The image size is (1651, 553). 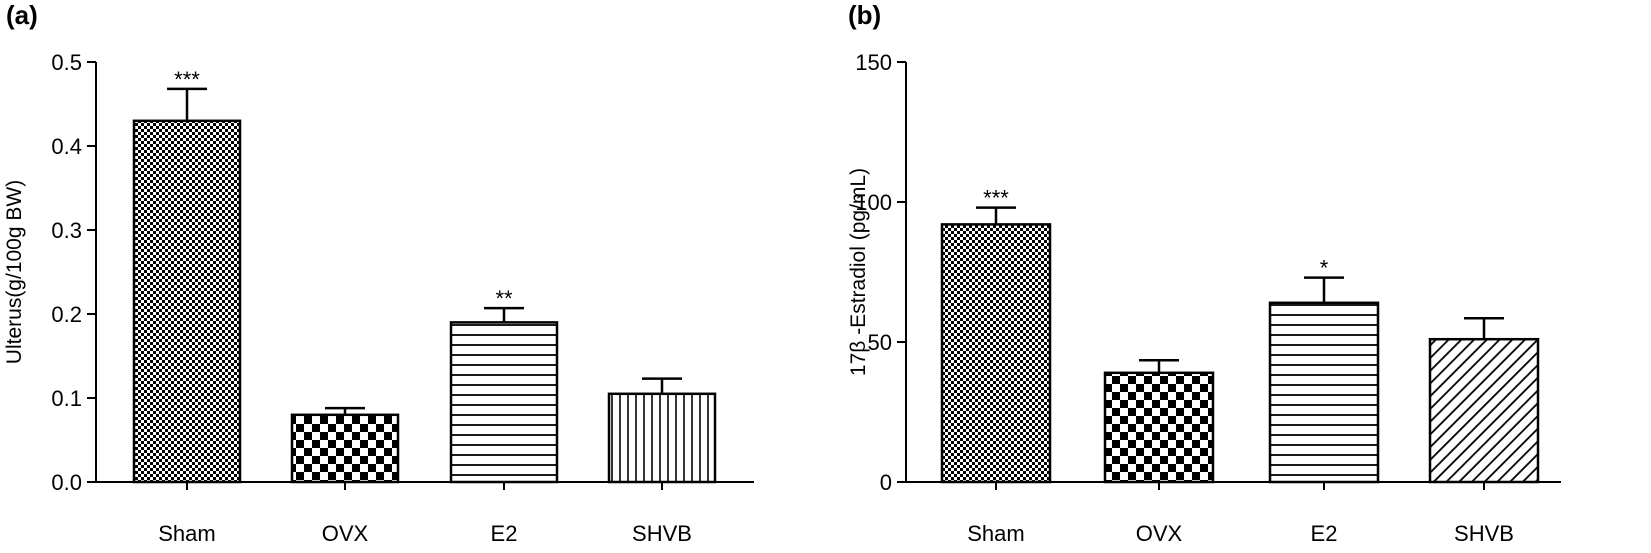 I want to click on panel-b-label: (b), so click(x=864, y=15).